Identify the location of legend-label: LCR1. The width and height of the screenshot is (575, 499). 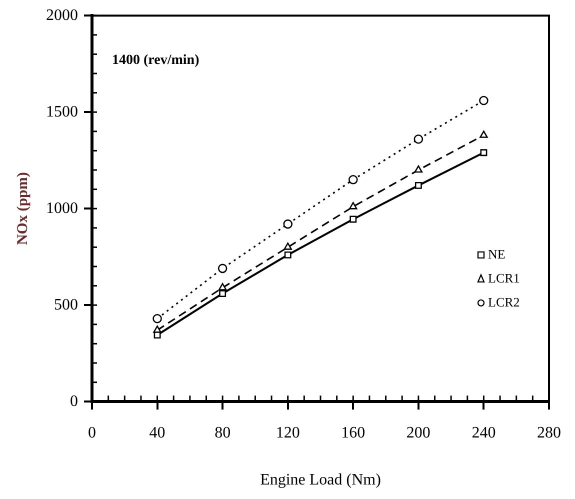
(504, 278).